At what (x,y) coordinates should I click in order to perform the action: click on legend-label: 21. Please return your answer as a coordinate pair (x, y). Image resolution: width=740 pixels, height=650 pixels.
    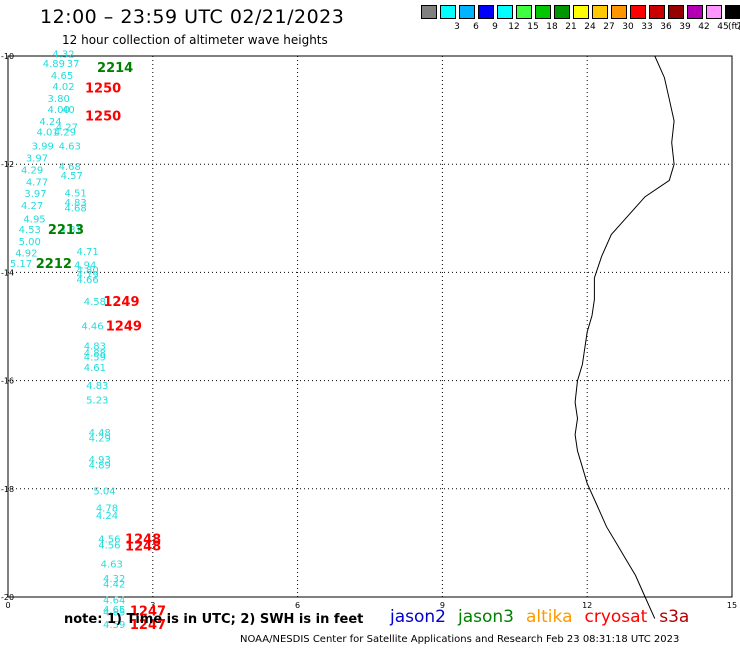
    Looking at the image, I should click on (571, 27).